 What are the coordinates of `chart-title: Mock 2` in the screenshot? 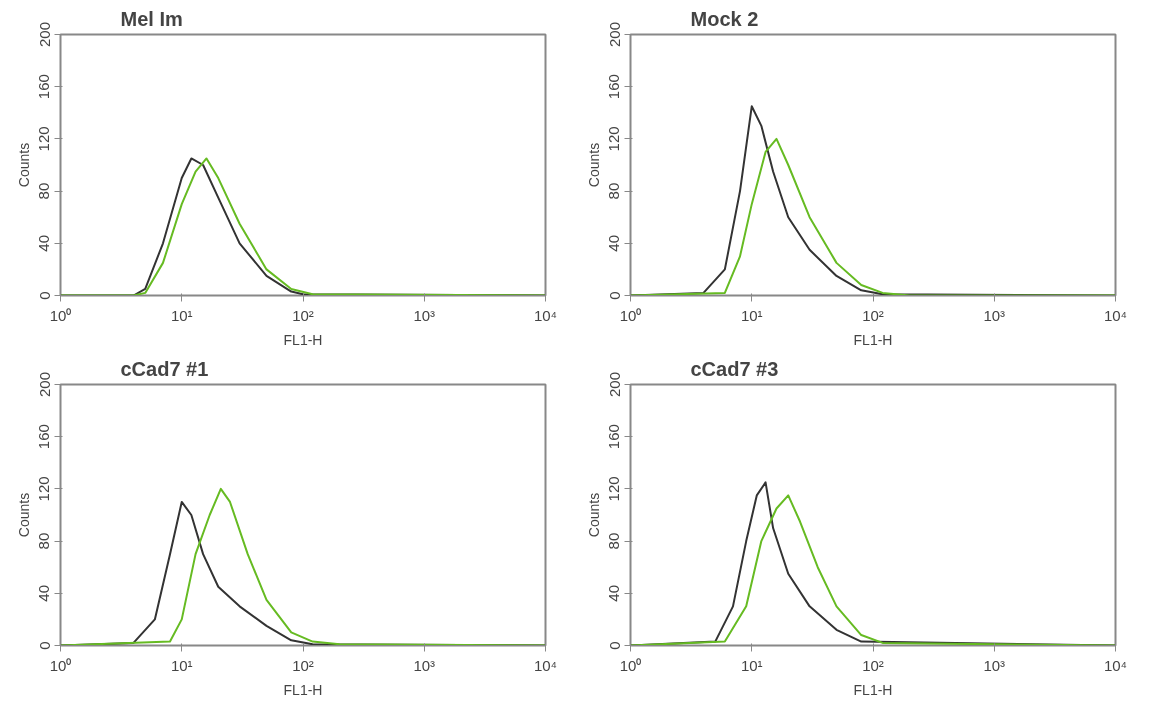 It's located at (724, 18).